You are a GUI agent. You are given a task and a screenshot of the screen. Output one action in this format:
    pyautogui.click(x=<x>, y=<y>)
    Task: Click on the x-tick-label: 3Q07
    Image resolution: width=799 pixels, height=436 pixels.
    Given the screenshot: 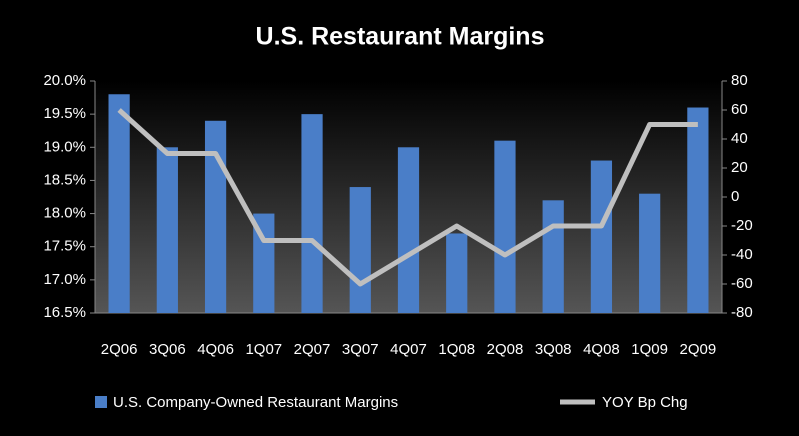 What is the action you would take?
    pyautogui.click(x=360, y=349)
    